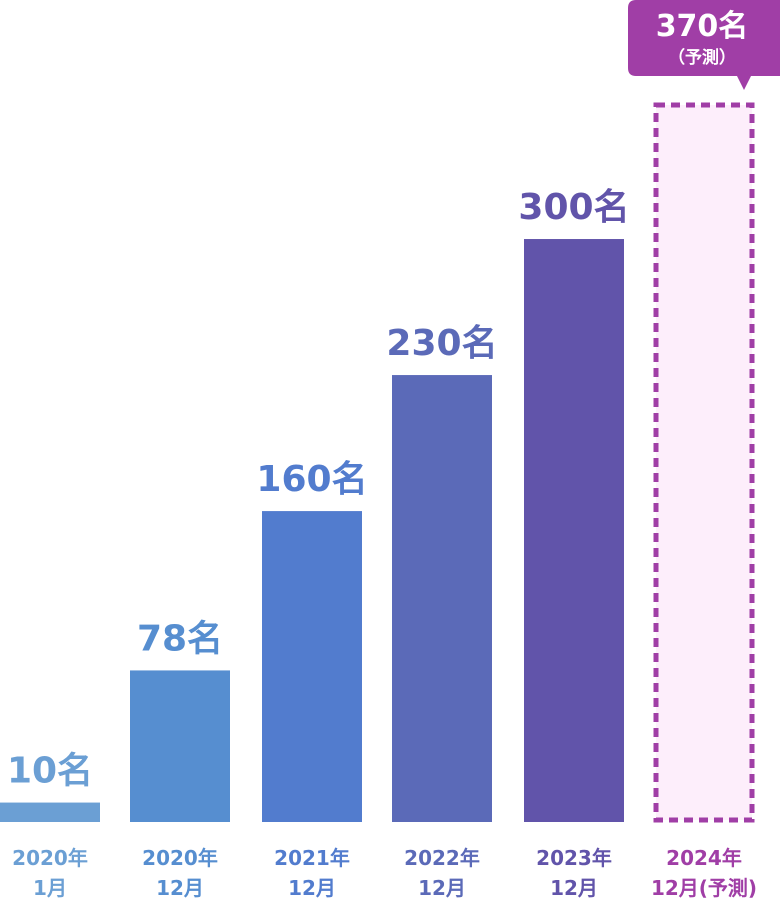 This screenshot has height=904, width=780. I want to click on category-label: 2023年, so click(574, 858).